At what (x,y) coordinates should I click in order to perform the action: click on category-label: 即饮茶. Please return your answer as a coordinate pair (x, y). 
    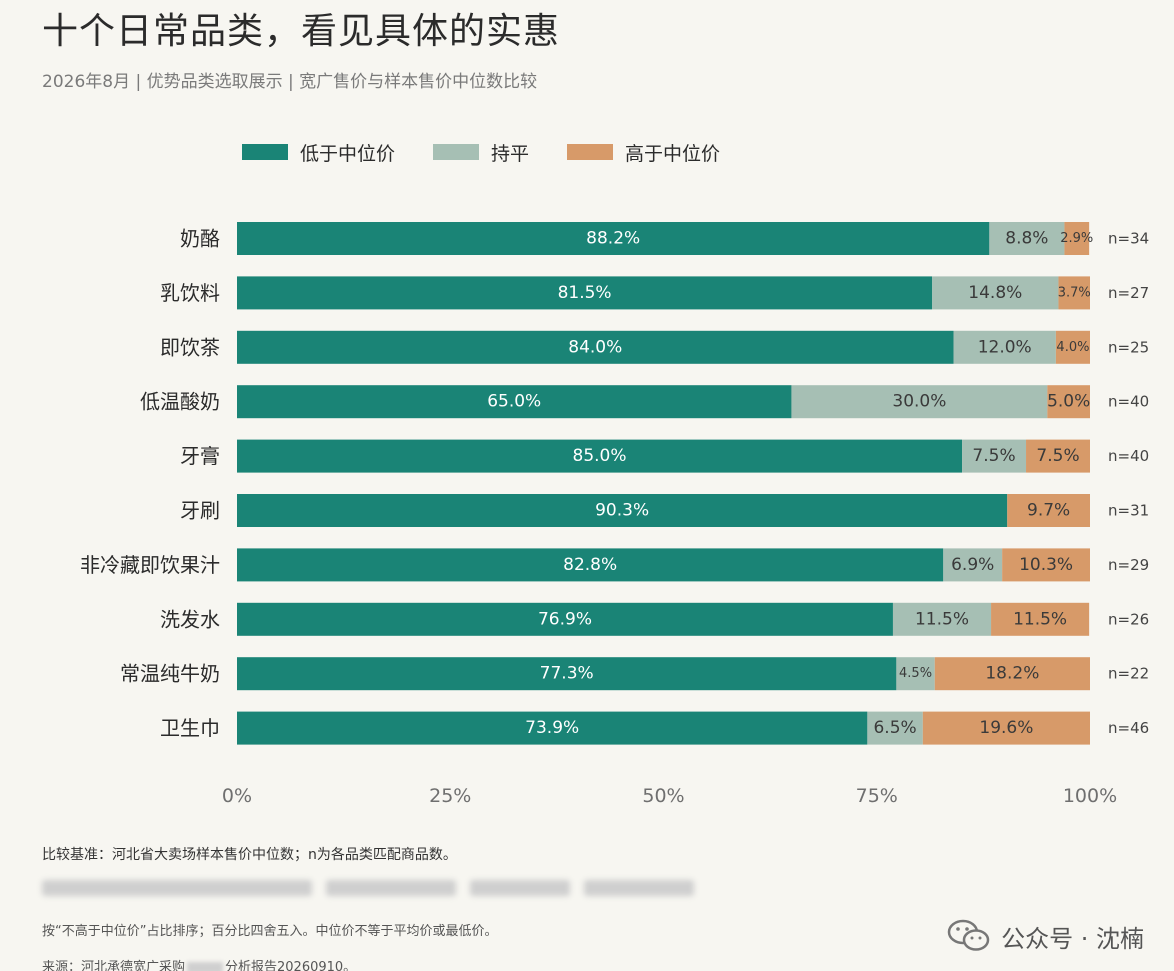
    Looking at the image, I should click on (190, 347).